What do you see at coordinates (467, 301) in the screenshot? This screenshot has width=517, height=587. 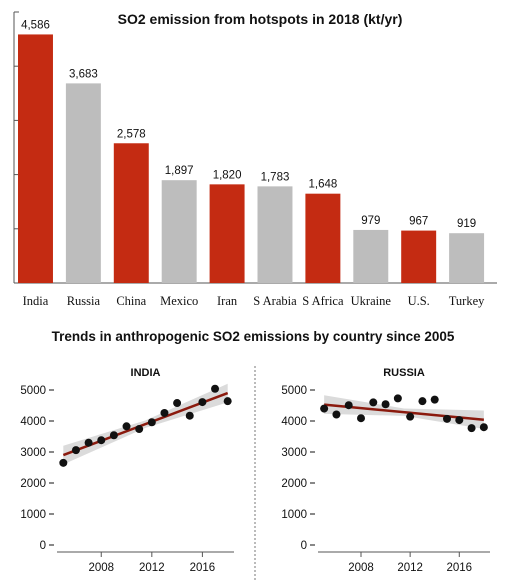 I see `bar-category-label: Turkey` at bounding box center [467, 301].